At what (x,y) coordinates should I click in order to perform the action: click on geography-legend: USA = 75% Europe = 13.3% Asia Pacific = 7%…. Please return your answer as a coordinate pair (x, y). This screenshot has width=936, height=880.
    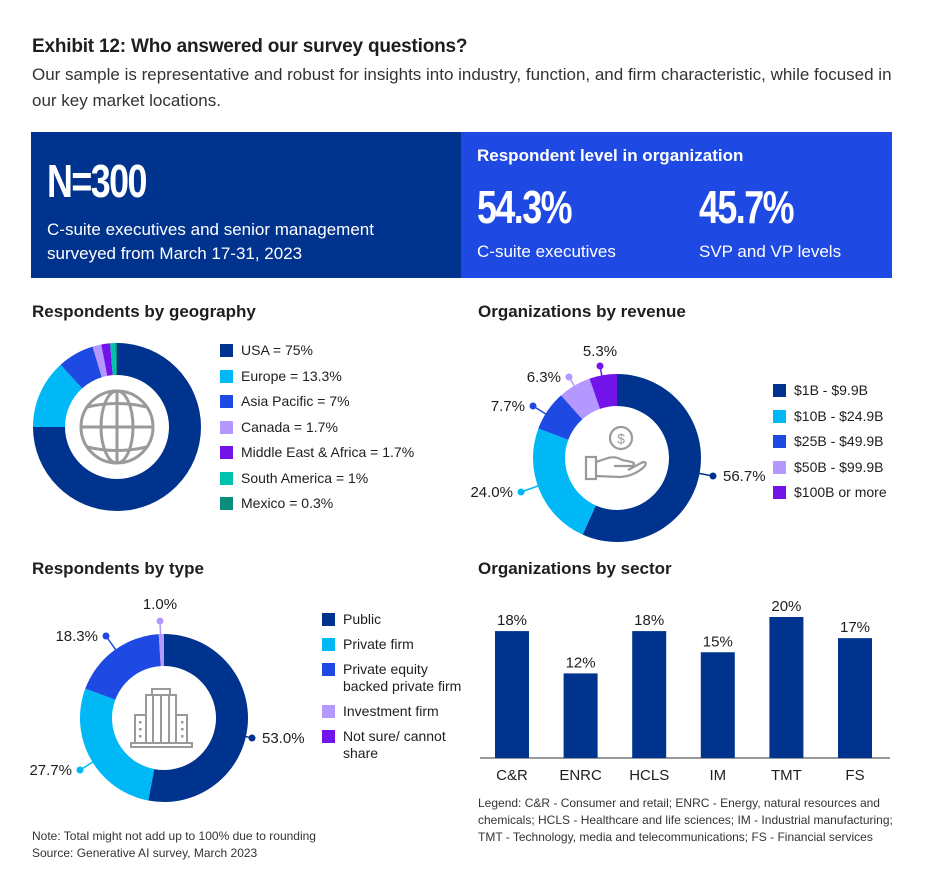
    Looking at the image, I should click on (317, 431).